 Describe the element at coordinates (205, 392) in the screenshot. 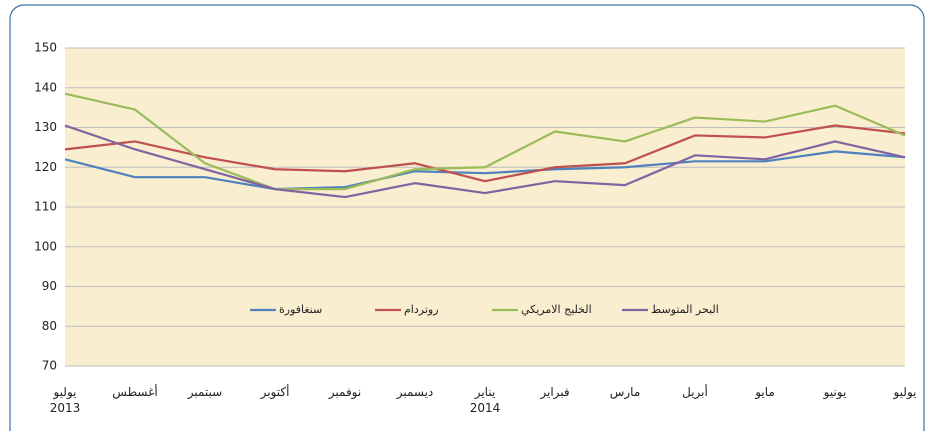

I see `x-tick-label: سبتمبر` at that location.